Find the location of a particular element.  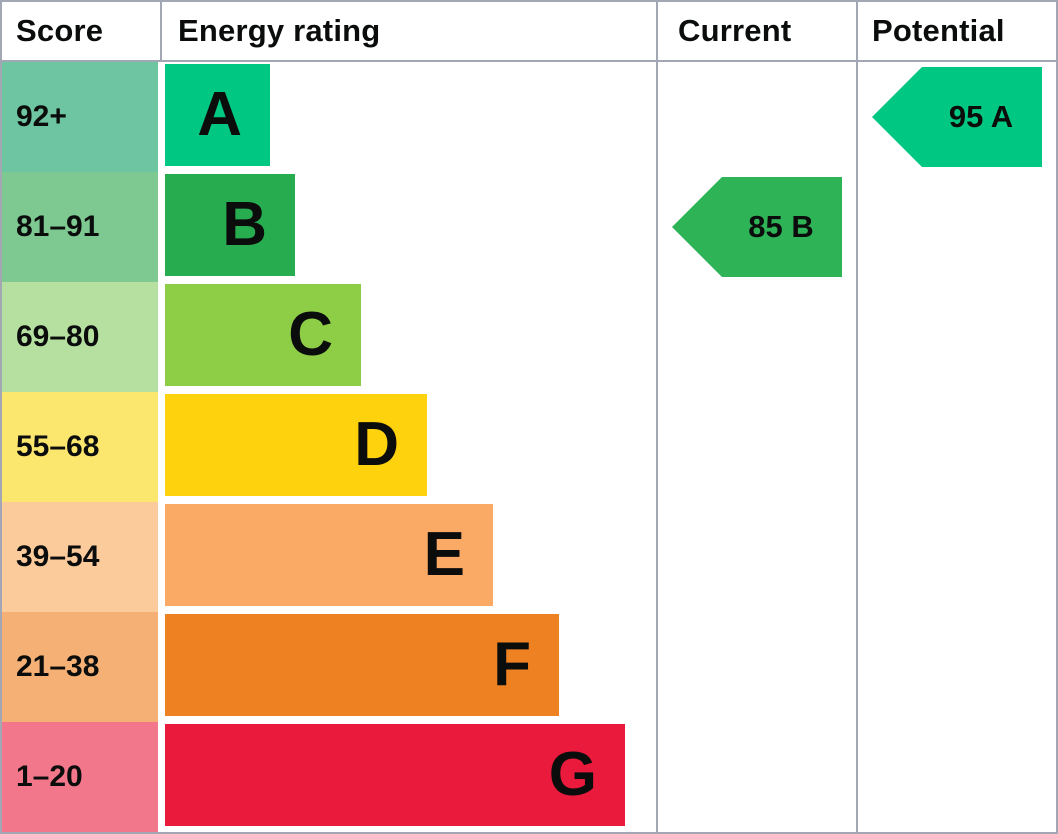

rating-bar: A is located at coordinates (217, 115).